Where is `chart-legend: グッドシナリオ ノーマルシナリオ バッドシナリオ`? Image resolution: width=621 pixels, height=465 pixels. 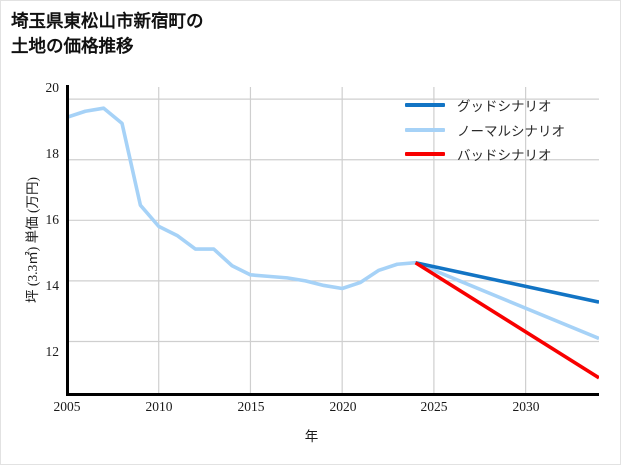
chart-legend: グッドシナリオ ノーマルシナリオ バッドシナリオ is located at coordinates (505, 130).